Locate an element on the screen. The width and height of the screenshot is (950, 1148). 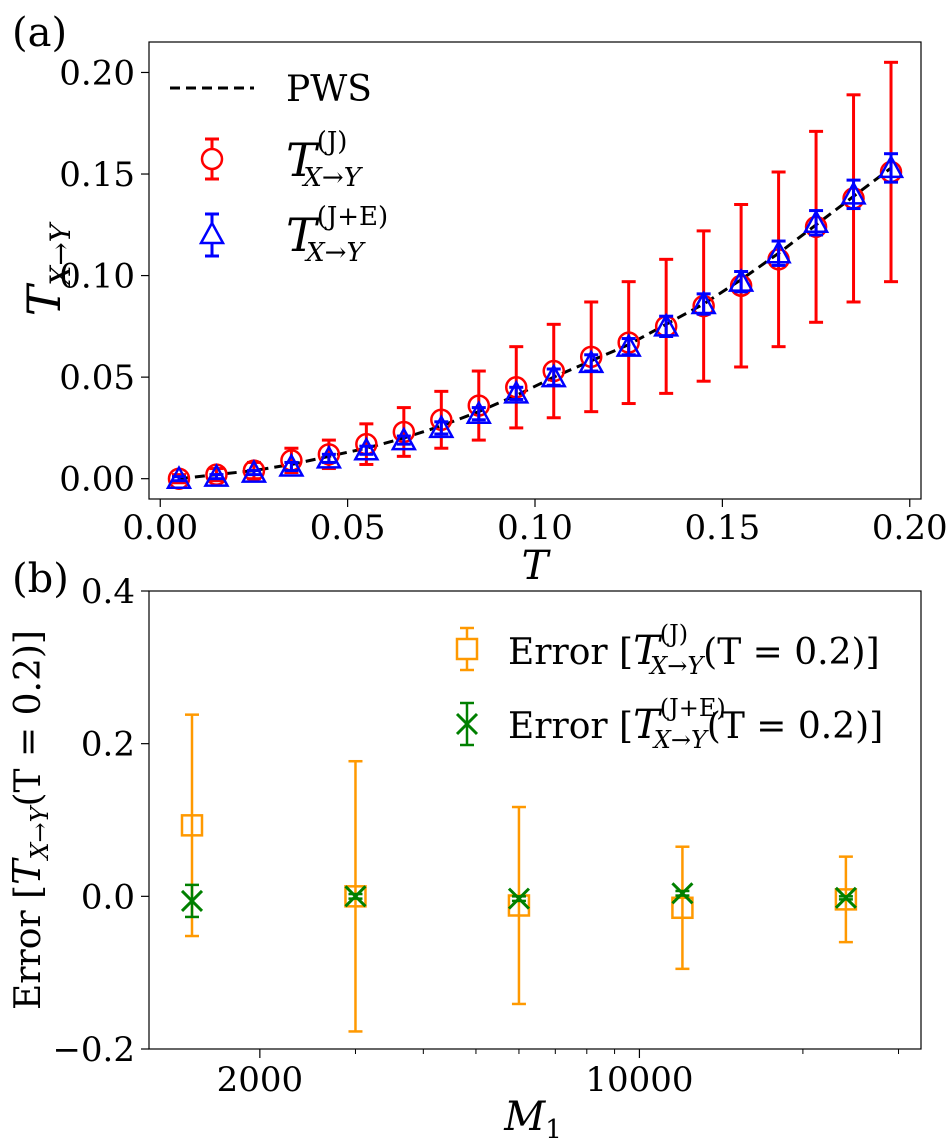
panel-b-xlabel: M1 is located at coordinates (532, 1119).